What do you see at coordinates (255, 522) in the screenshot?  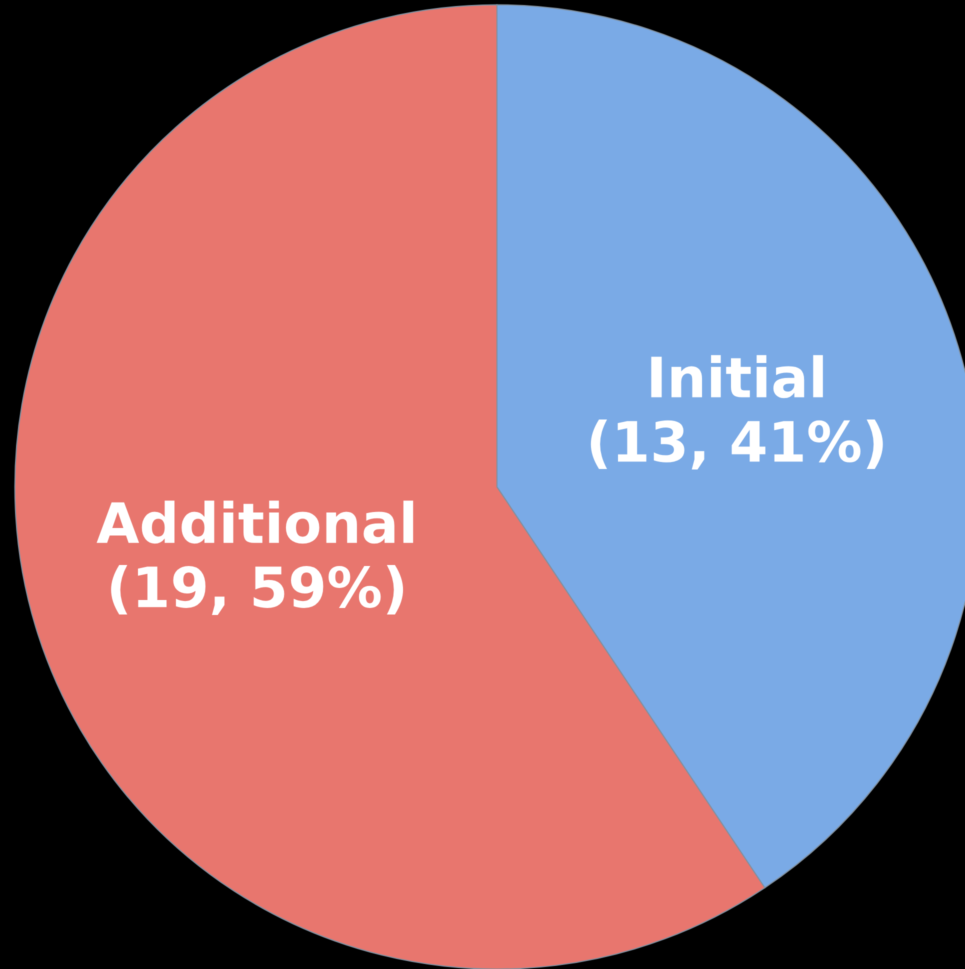 I see `slice-label: Additional` at bounding box center [255, 522].